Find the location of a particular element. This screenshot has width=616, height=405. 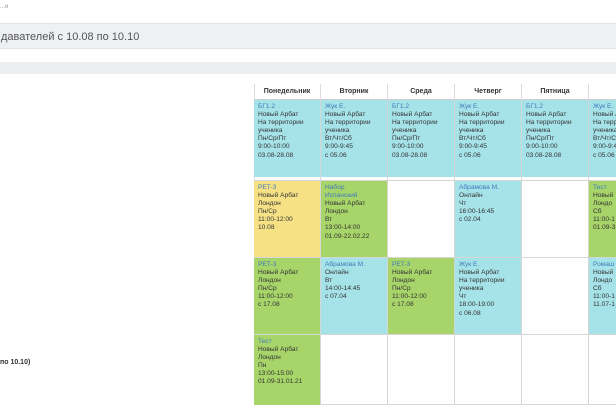

lesson-subtitle-link: Испанский is located at coordinates (341, 196).